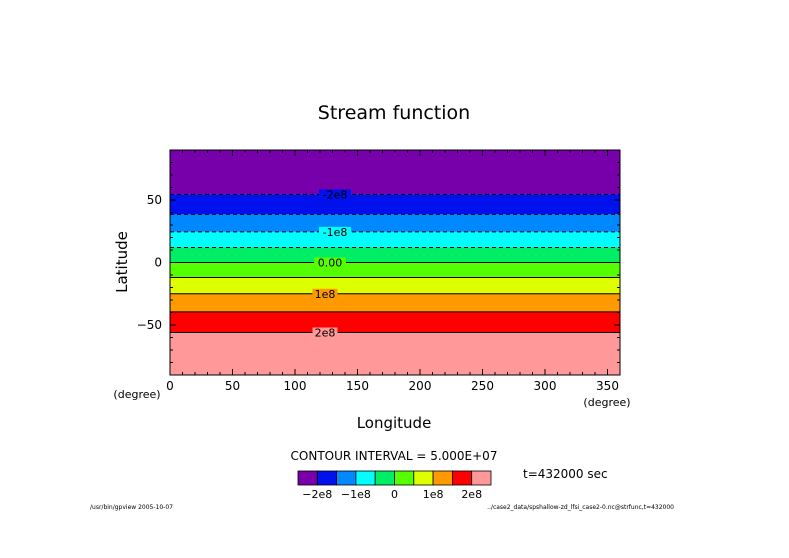 The image size is (789, 558). What do you see at coordinates (394, 456) in the screenshot?
I see `contour-interval-text: CONTOUR INTERVAL = 5.000E+07` at bounding box center [394, 456].